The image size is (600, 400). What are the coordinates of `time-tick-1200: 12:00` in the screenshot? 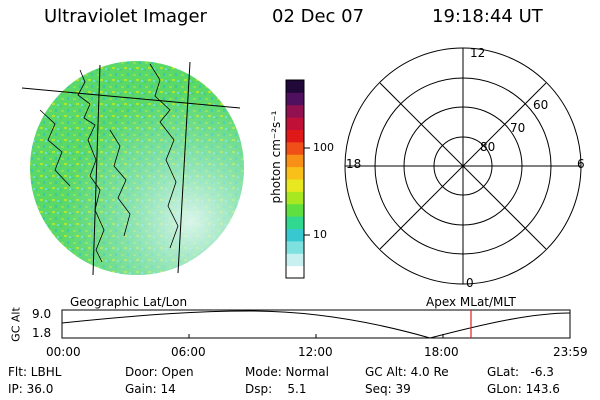 It's located at (315, 352).